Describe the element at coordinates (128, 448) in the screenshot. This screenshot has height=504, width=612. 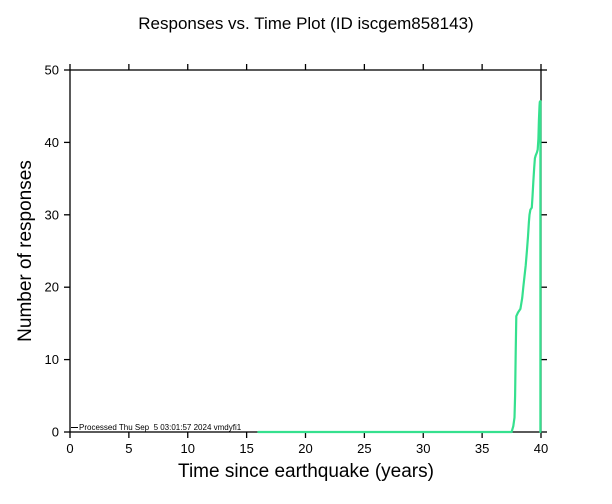
I see `x-tick-label: 5` at that location.